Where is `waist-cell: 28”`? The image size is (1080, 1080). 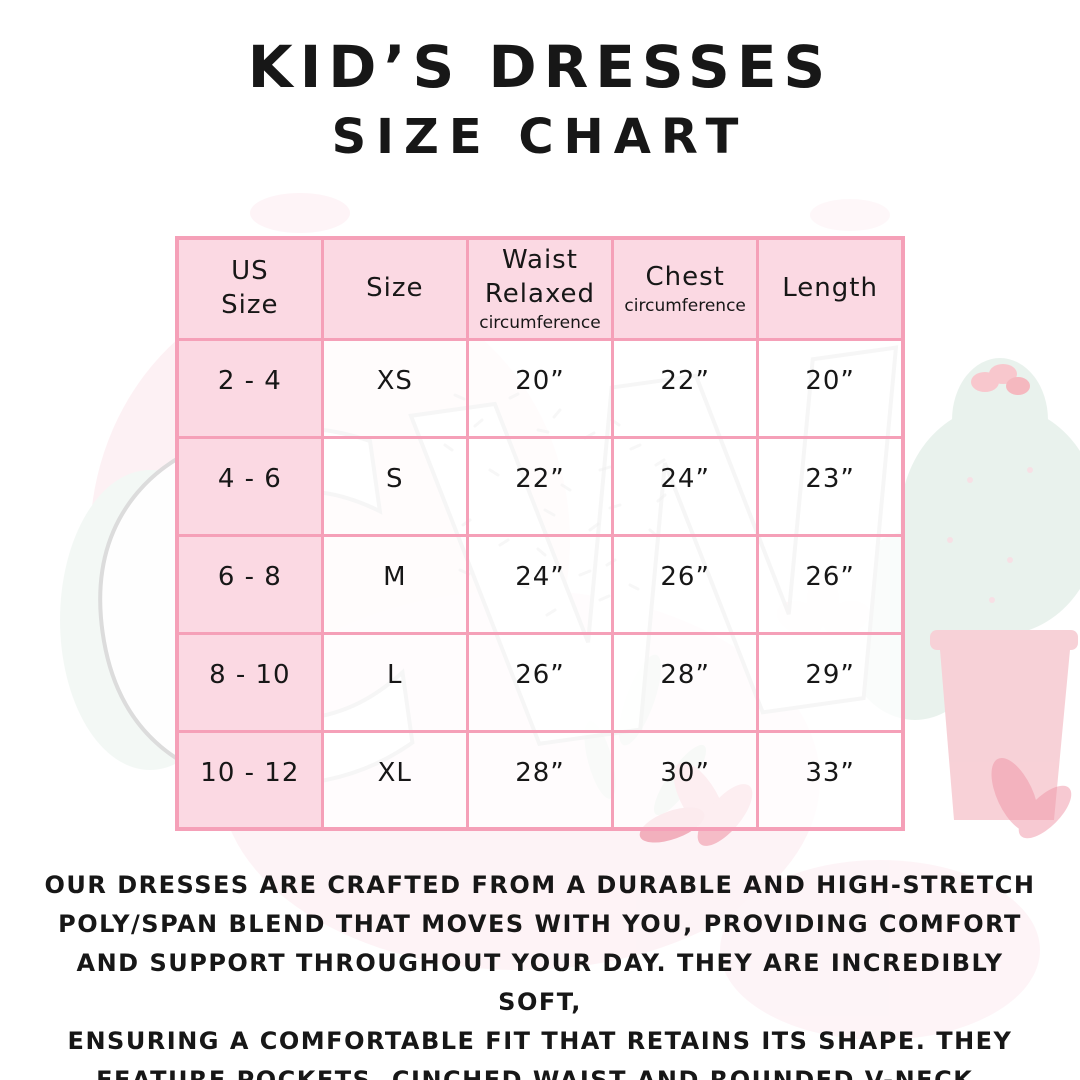 waist-cell: 28” is located at coordinates (540, 780).